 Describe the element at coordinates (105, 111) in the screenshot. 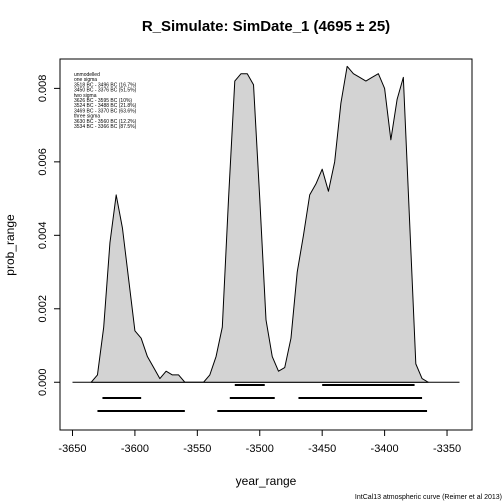

I see `legend-line: 3469 BC - 3370 BC (63.6%)` at that location.